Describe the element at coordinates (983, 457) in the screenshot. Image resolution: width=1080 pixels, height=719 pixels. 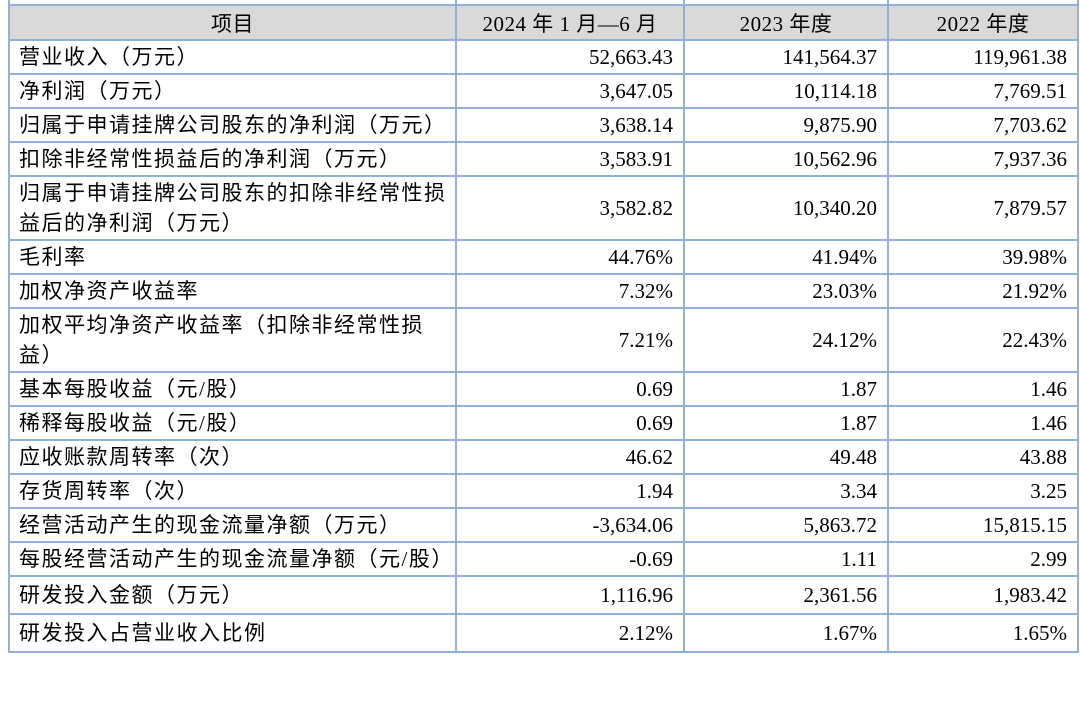
I see `value-cell: 43.88` at that location.